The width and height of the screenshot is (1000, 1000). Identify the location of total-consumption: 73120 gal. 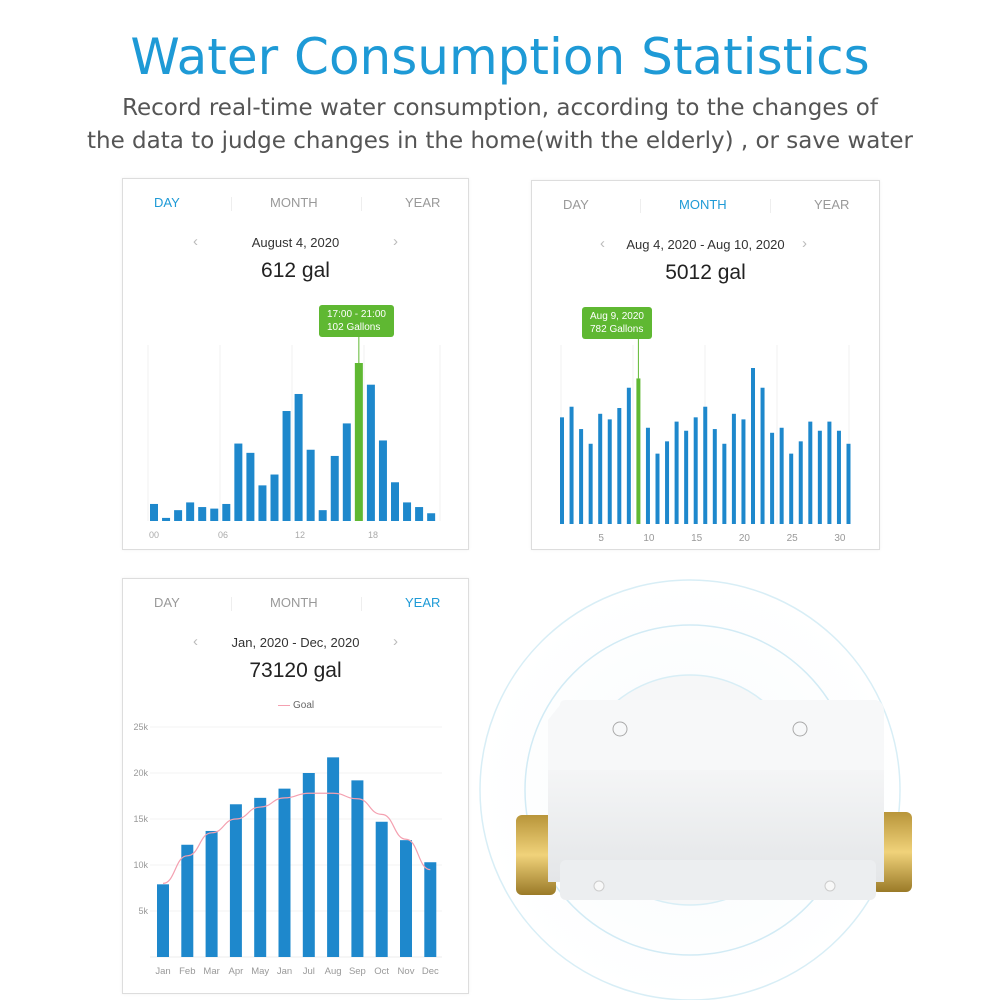
(295, 670).